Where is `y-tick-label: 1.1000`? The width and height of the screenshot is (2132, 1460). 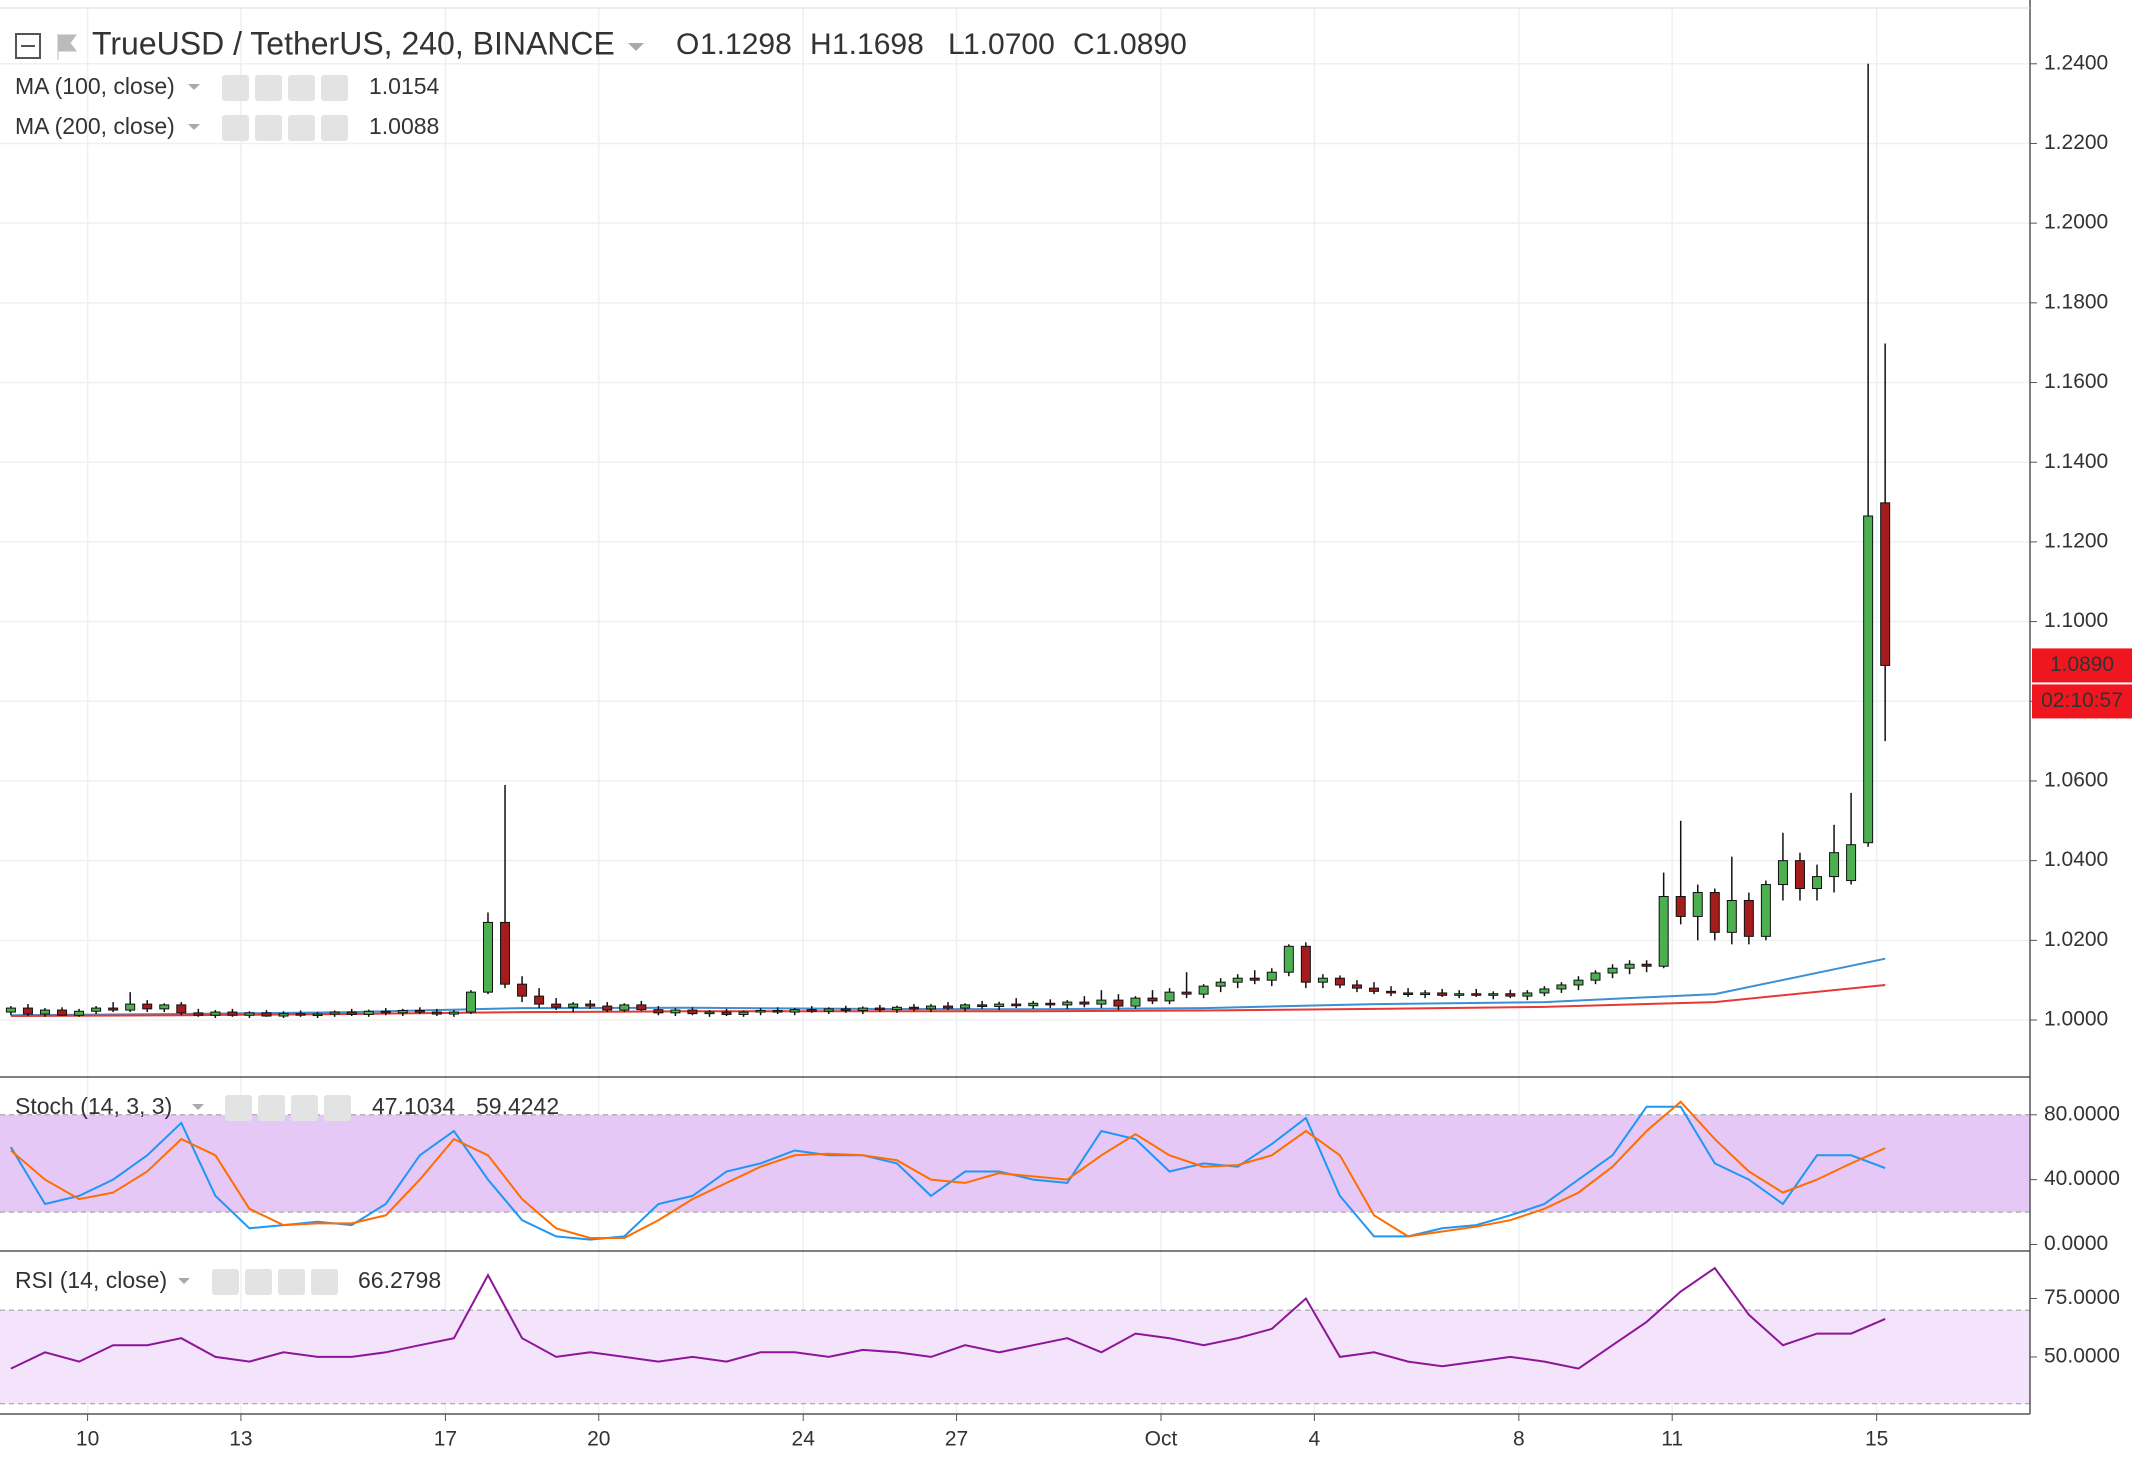 y-tick-label: 1.1000 is located at coordinates (2076, 620).